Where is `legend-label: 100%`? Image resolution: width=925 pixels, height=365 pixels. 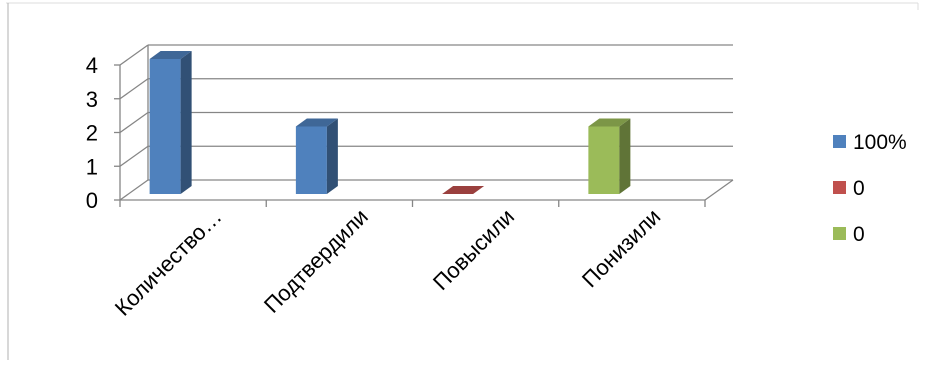 legend-label: 100% is located at coordinates (880, 142).